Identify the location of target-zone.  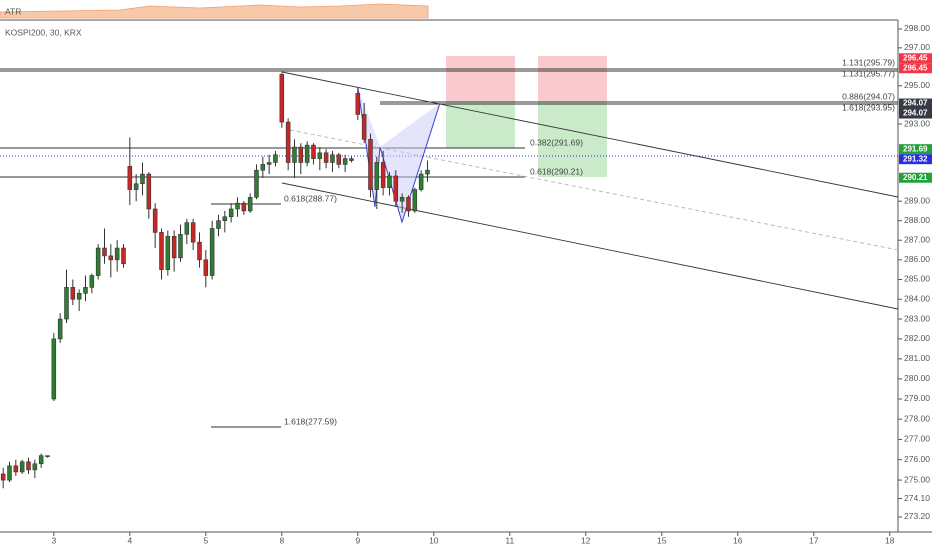
(572, 139).